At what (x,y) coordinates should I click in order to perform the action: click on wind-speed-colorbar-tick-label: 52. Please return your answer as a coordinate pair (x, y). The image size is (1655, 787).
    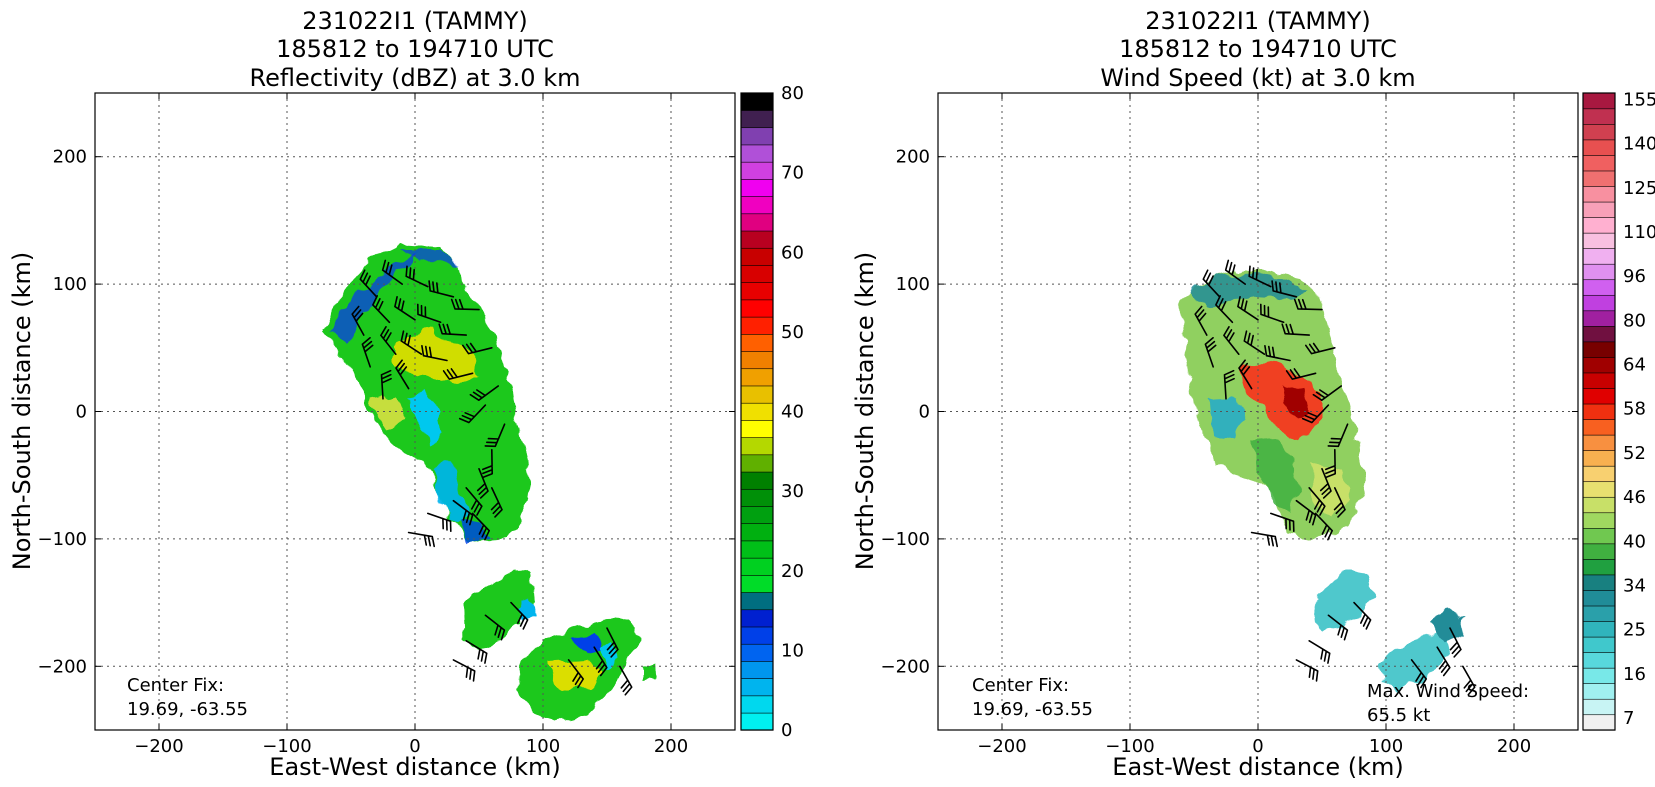
    Looking at the image, I should click on (1634, 453).